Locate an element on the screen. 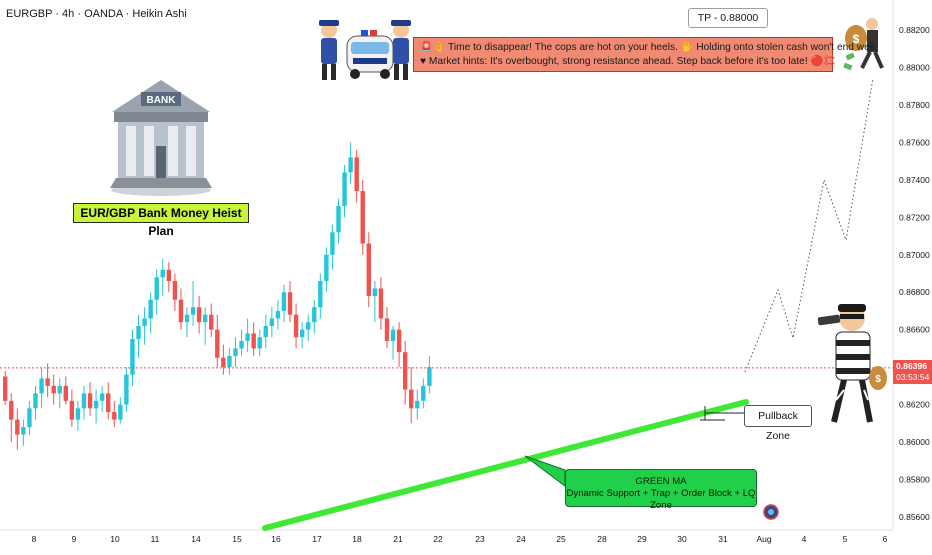  plan-label: EUR/GBP Bank Money Heist Plan is located at coordinates (161, 220).